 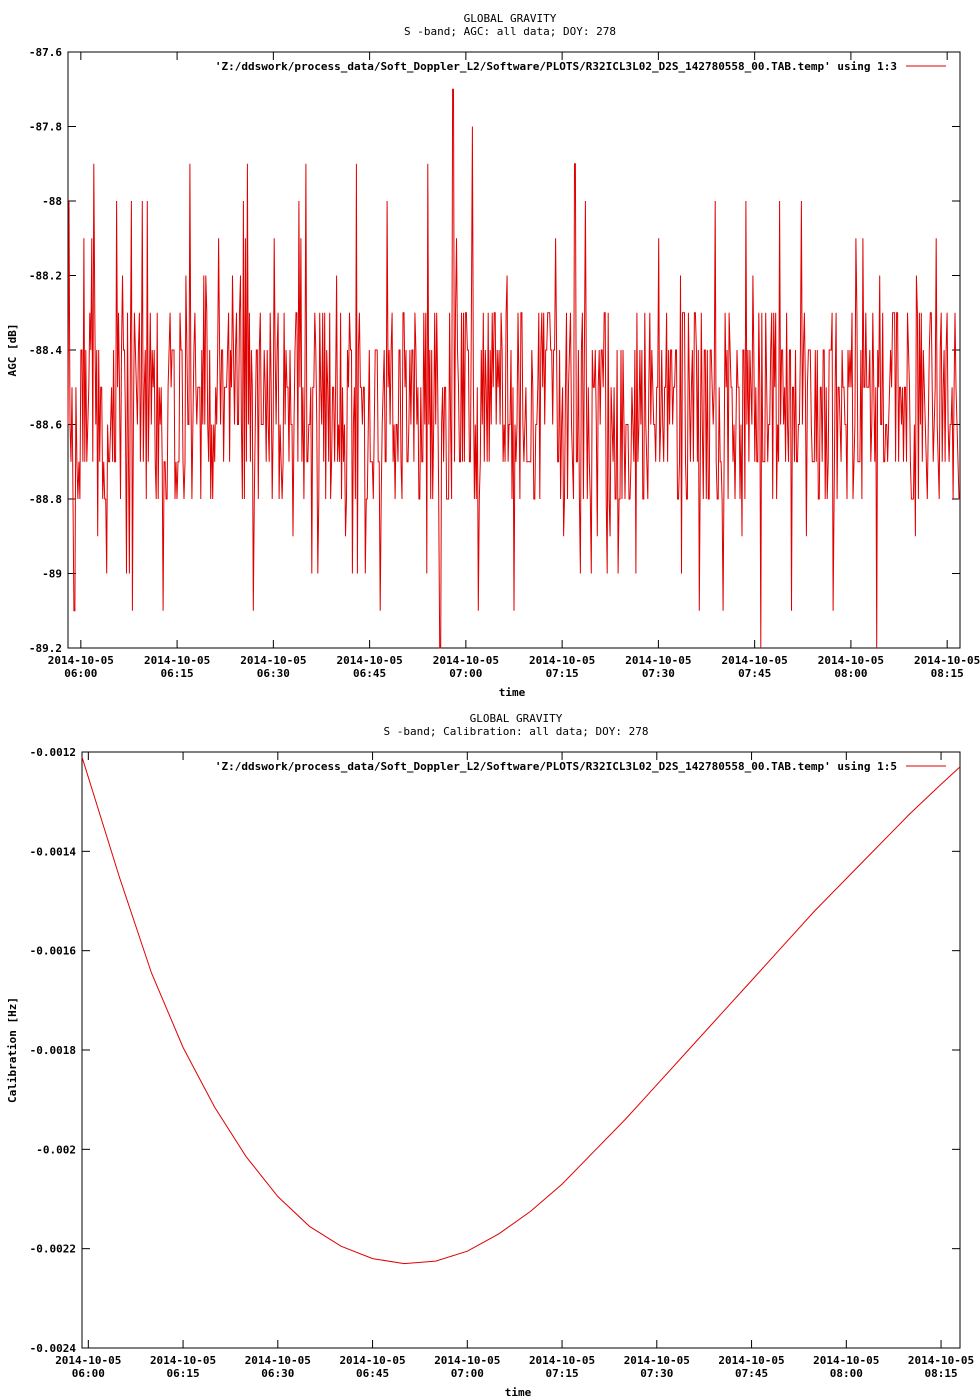 I want to click on y-tick-label: -0.0018, so click(x=53, y=1050).